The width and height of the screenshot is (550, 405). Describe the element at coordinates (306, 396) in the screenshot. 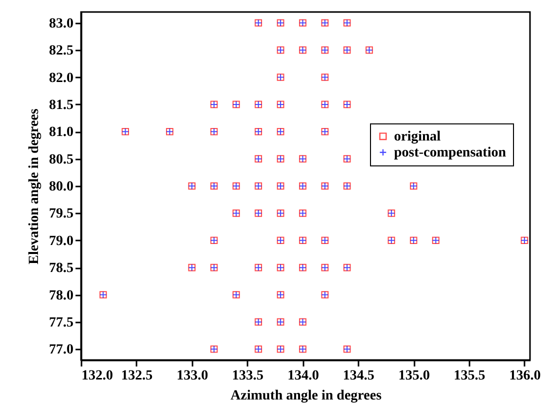

I see `x-axis-title: Azimuth angle in degrees` at that location.